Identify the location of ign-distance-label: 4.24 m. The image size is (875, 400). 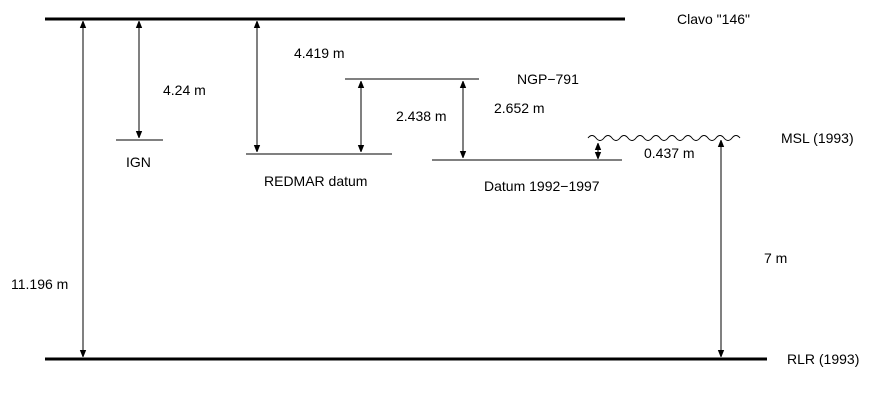
(184, 90).